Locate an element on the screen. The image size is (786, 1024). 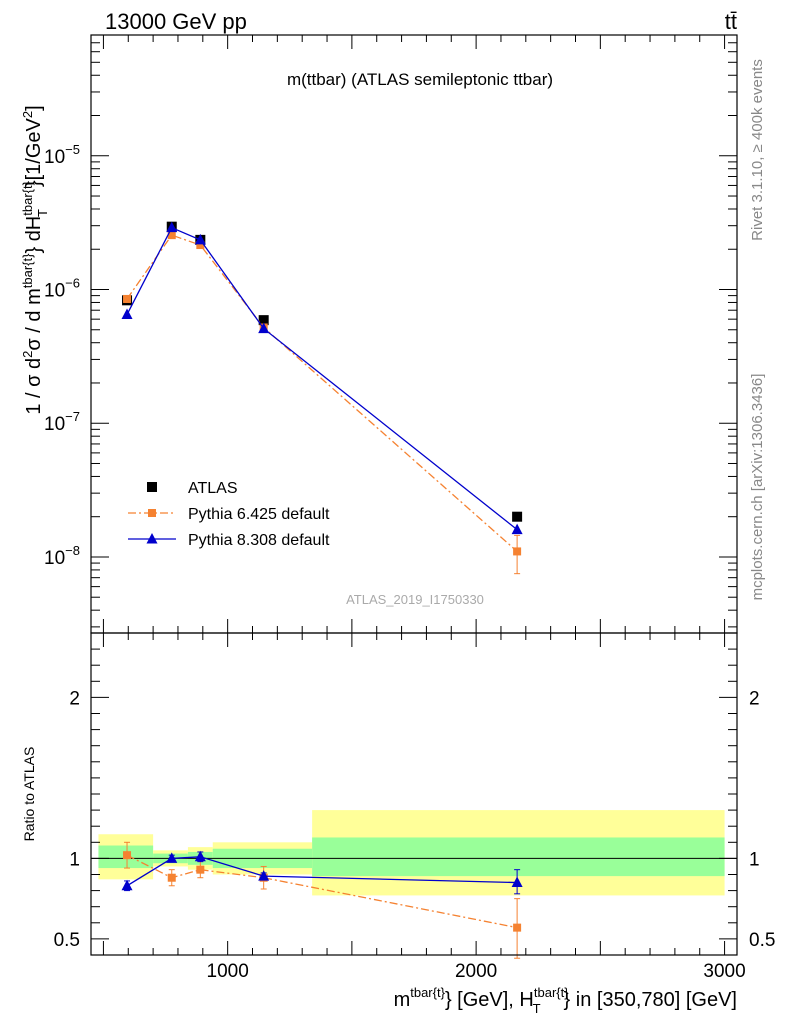
ratio-y-tick-label-right: 2 is located at coordinates (754, 698).